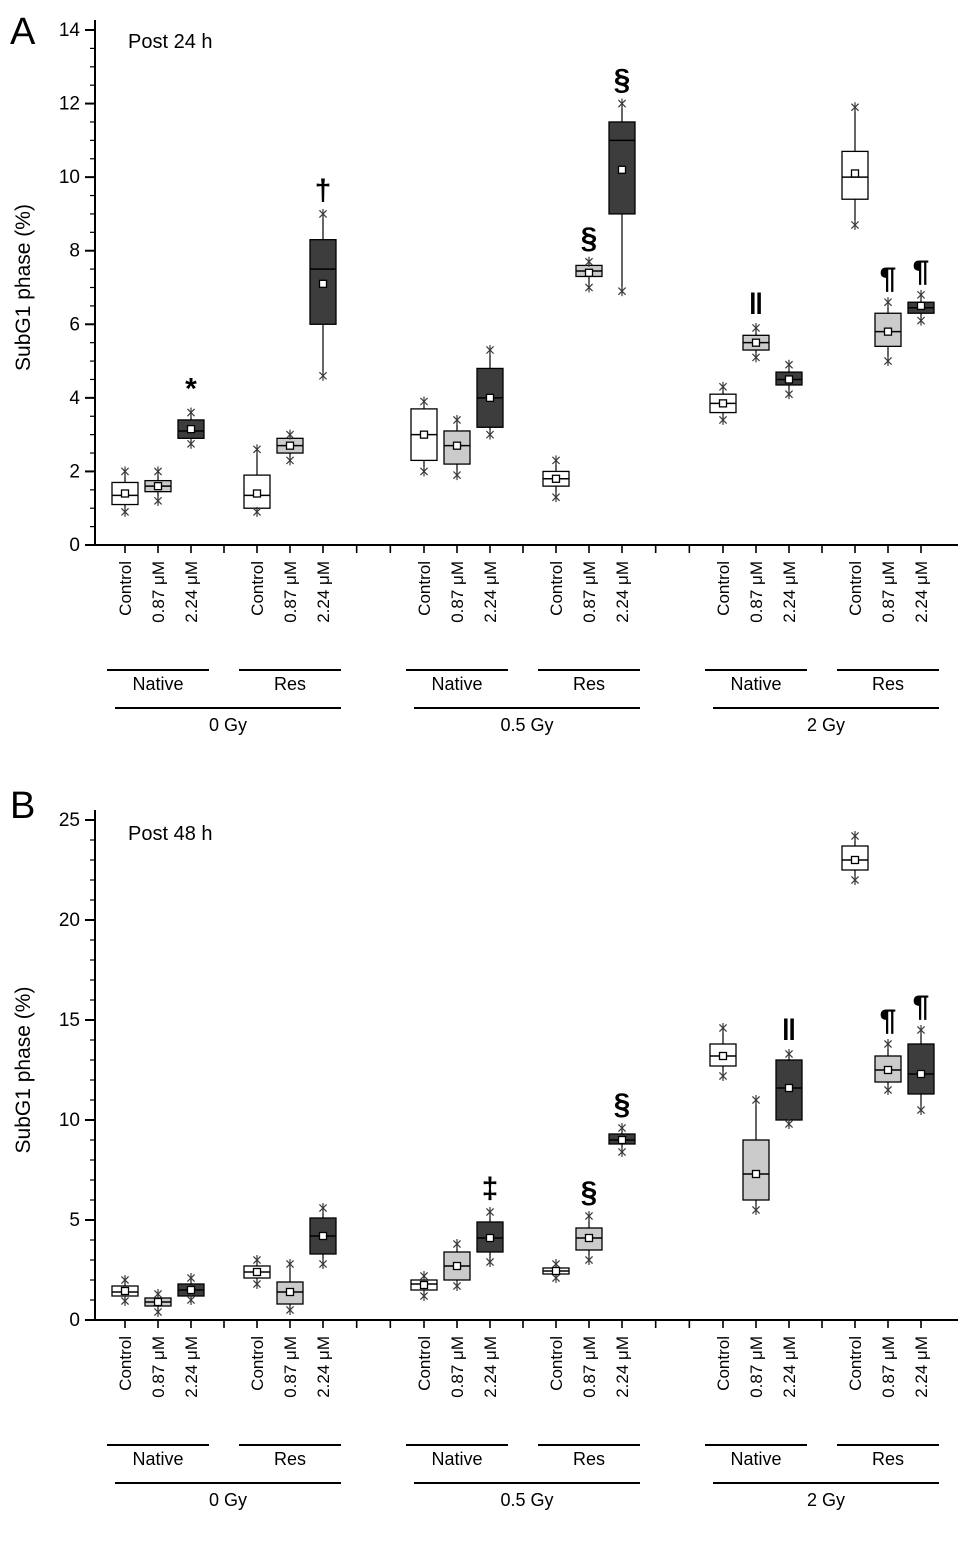 This screenshot has width=969, height=1541. I want to click on y-tick-label: 5, so click(74, 1220).